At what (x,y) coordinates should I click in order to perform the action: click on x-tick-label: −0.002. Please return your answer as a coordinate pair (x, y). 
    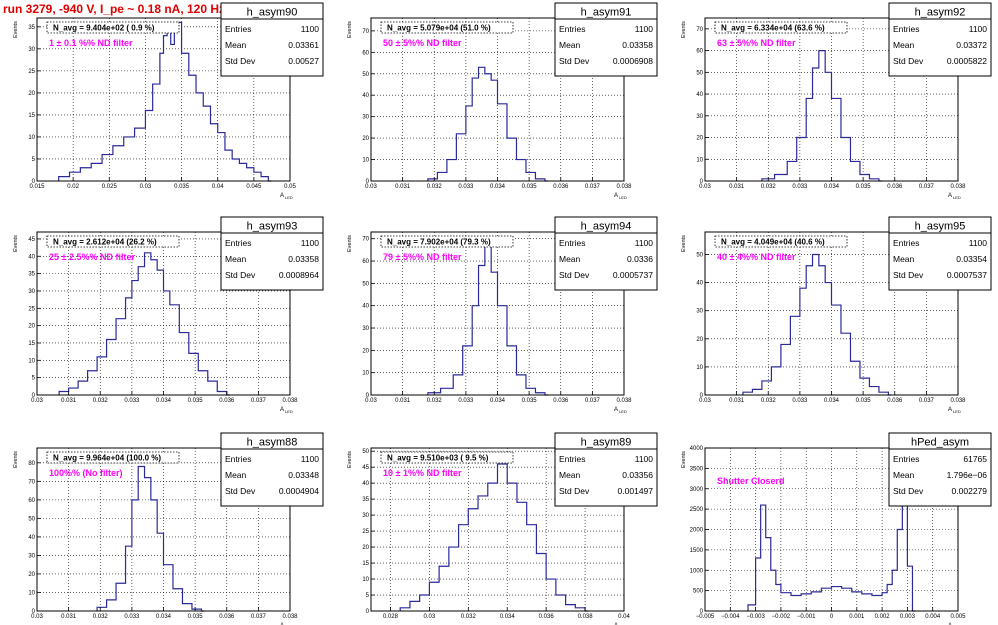
    Looking at the image, I should click on (781, 617).